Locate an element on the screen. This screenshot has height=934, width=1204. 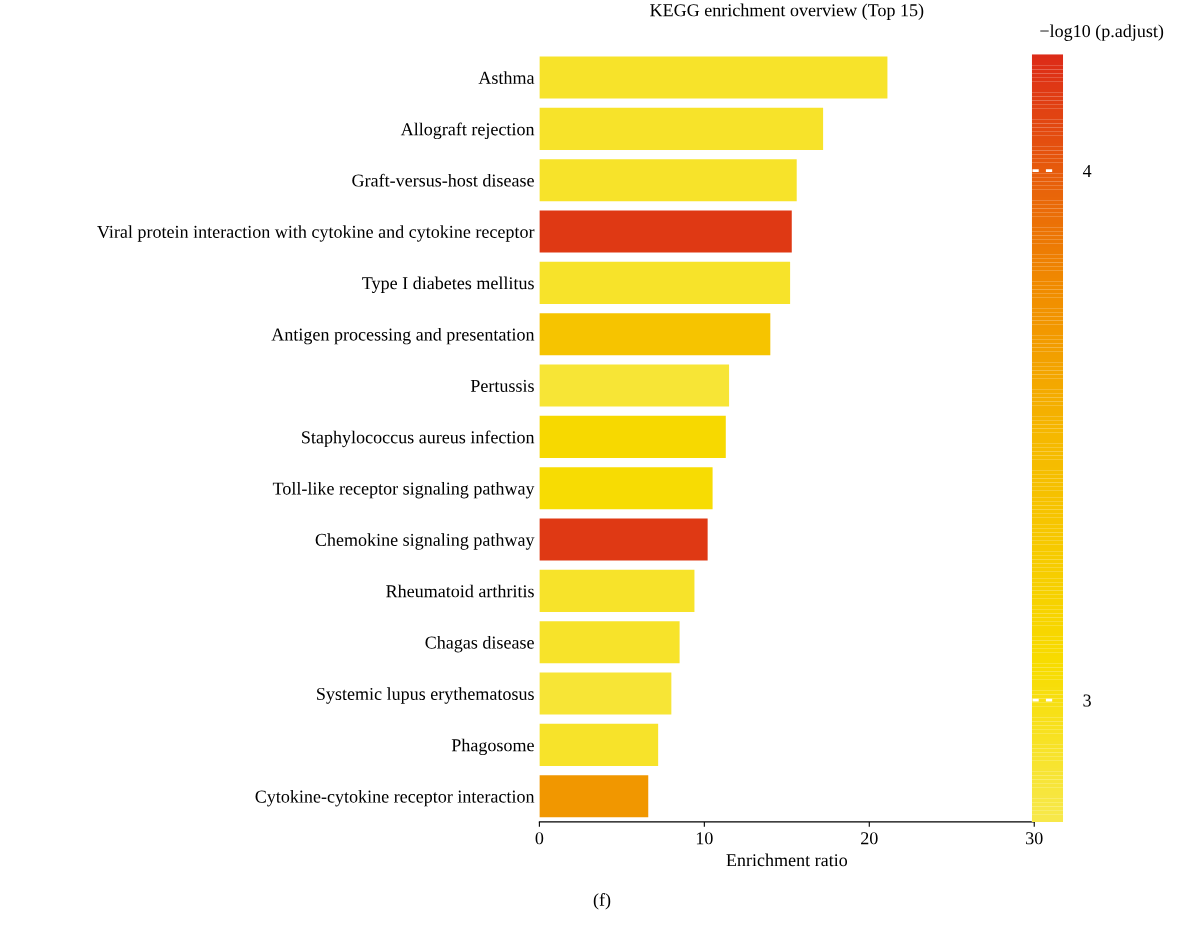
y-tick-label: Viral protein interaction with cytokine and cytokine receptor is located at coordinates (316, 233).